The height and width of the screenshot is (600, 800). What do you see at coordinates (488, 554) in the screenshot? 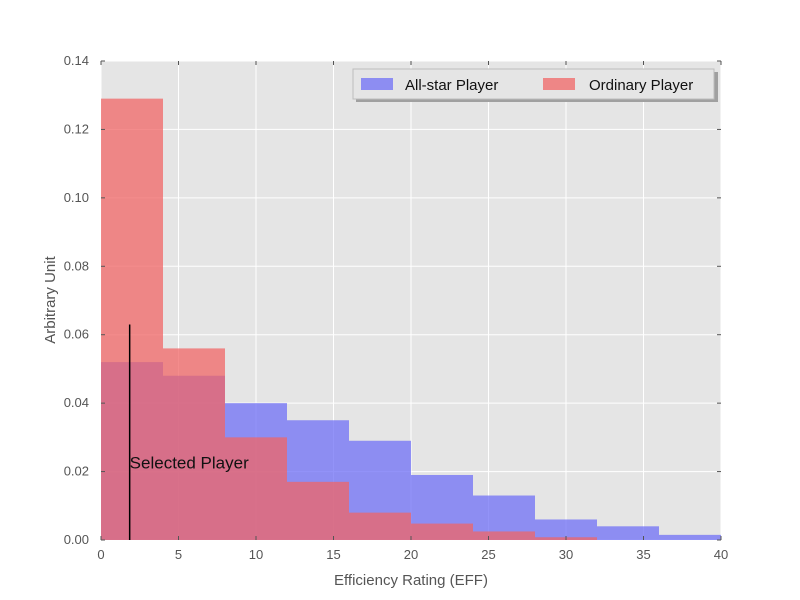
I see `x-tick-label: 25` at bounding box center [488, 554].